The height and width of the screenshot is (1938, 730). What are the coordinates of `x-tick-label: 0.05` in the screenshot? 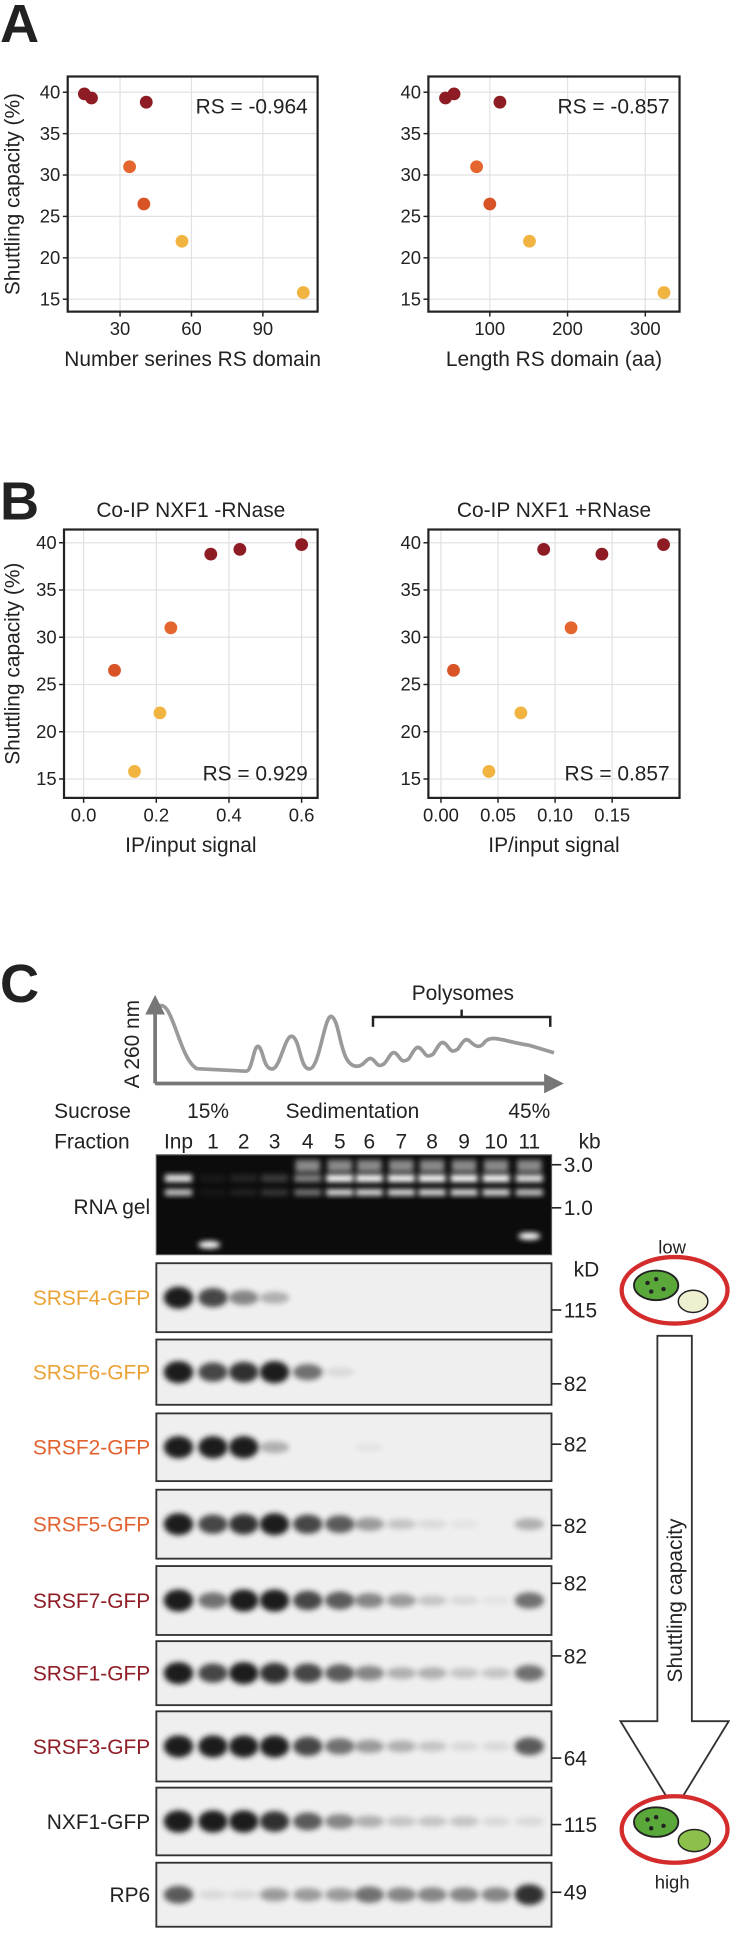 It's located at (498, 814).